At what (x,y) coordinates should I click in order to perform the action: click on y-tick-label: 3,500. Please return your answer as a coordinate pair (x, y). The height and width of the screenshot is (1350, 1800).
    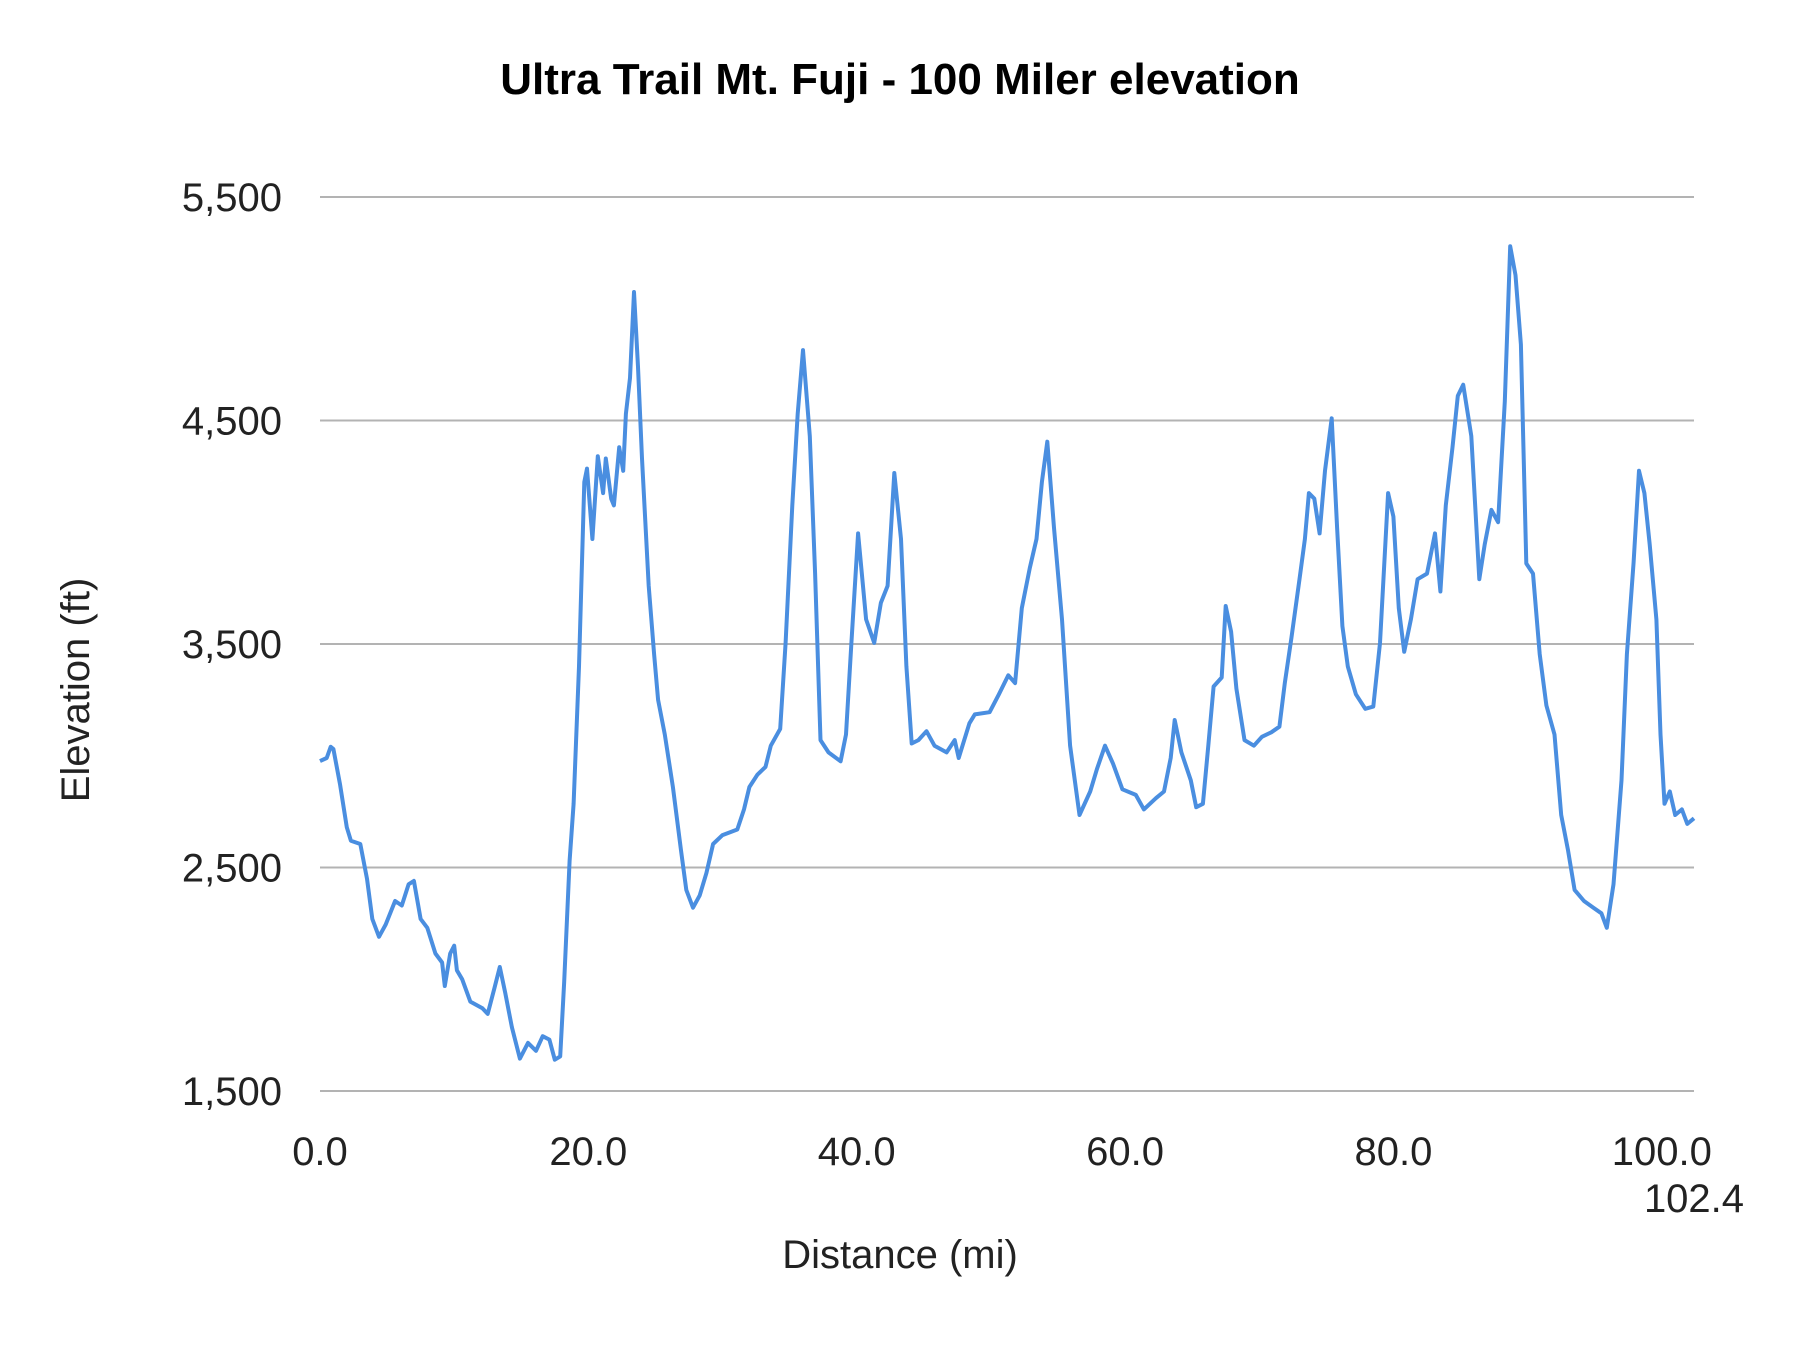
    Looking at the image, I should click on (232, 645).